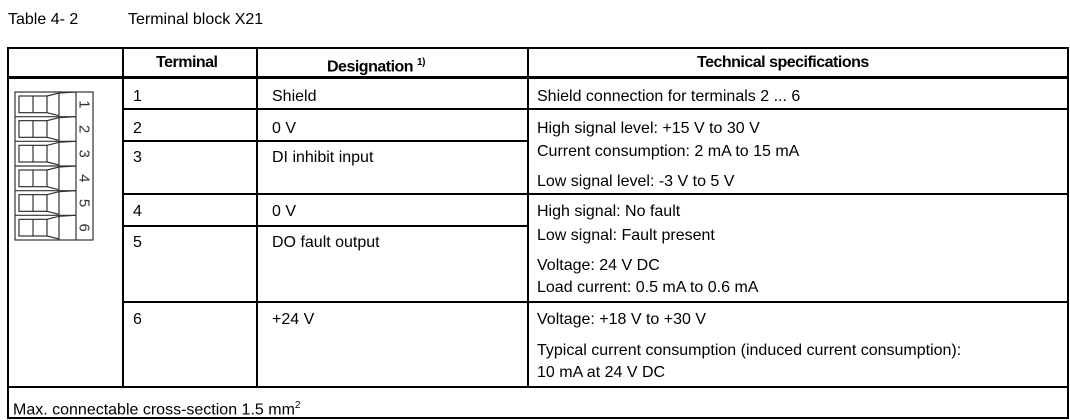 The image size is (1070, 420). Describe the element at coordinates (137, 242) in the screenshot. I see `terminal-5: 5` at that location.